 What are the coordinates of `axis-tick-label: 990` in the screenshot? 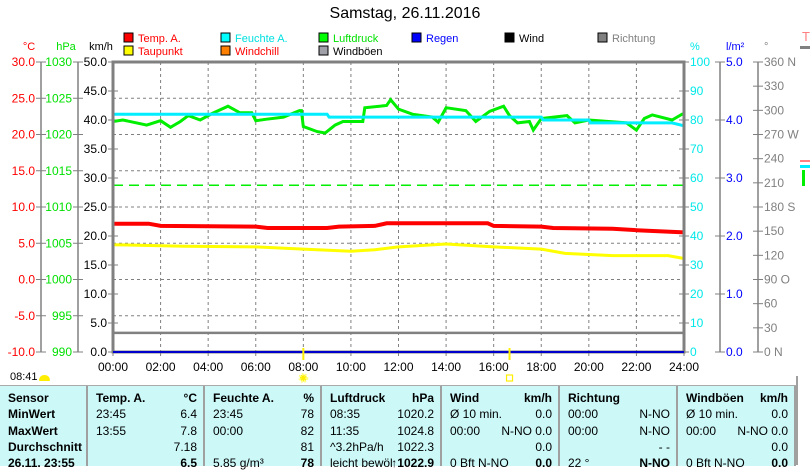 It's located at (62, 352).